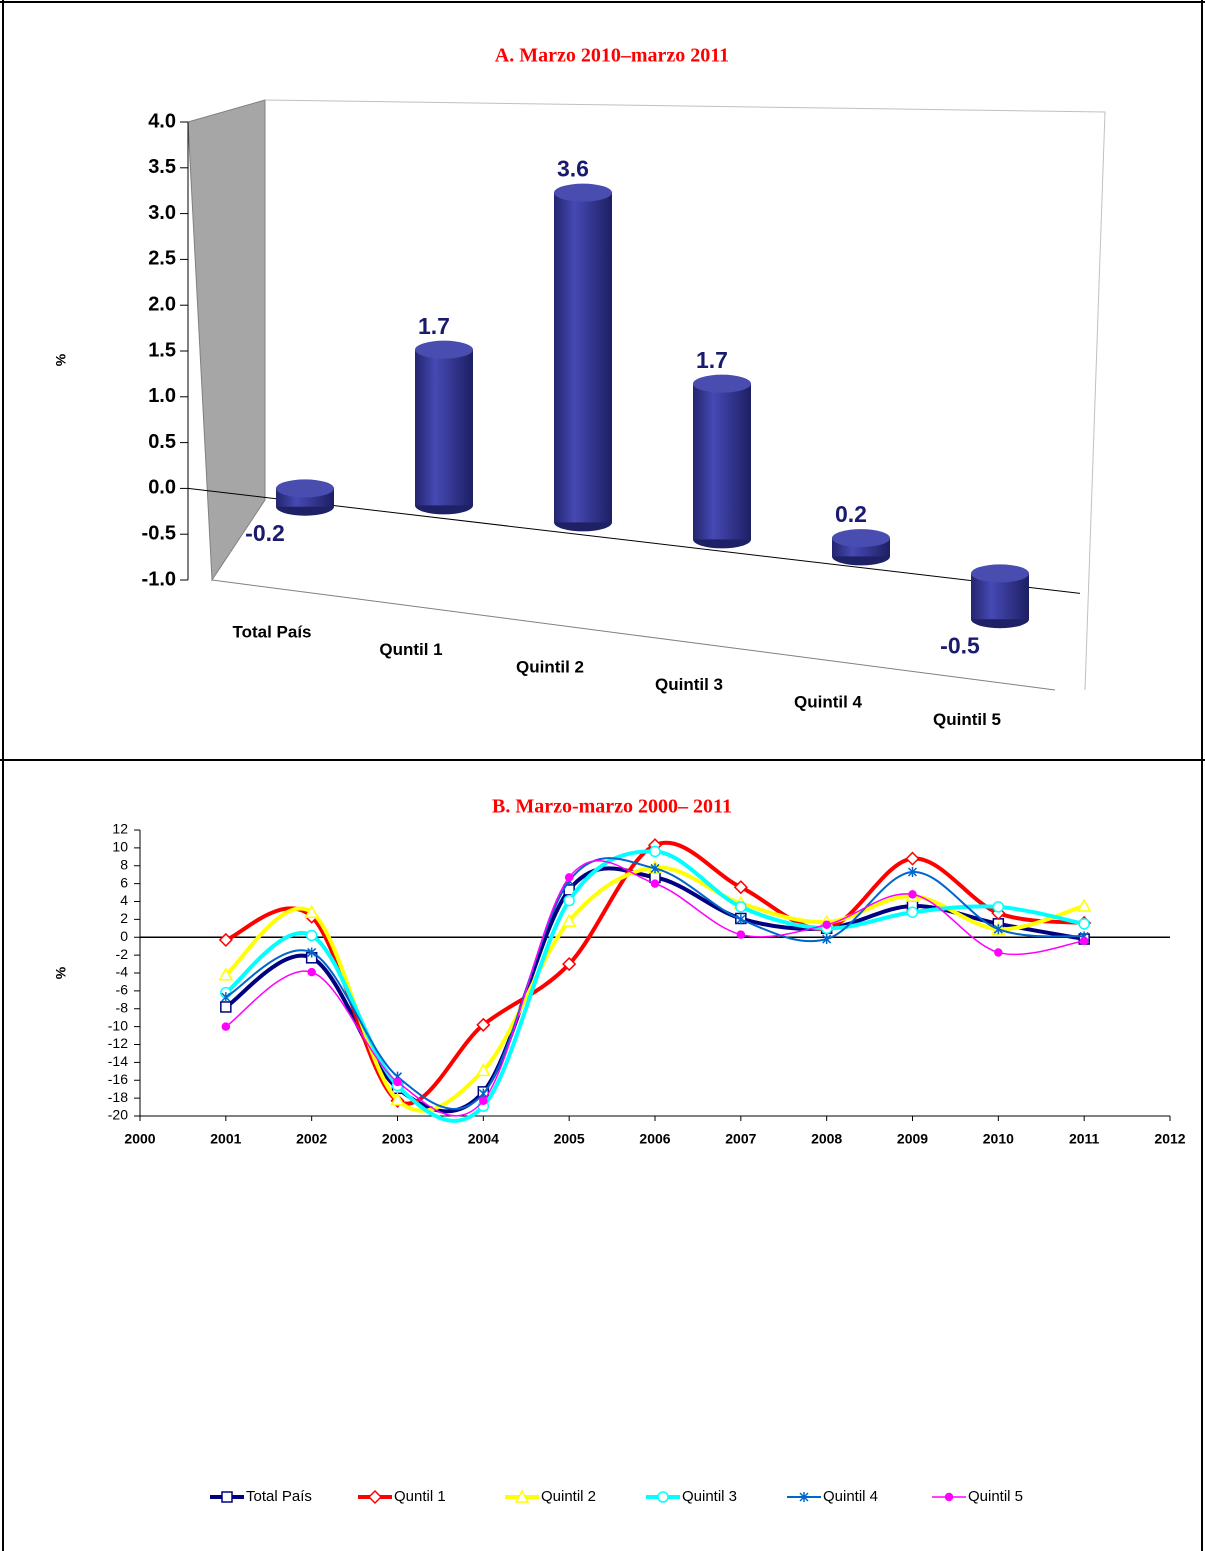 The width and height of the screenshot is (1205, 1551). I want to click on y-tick-label: -4, so click(122, 972).